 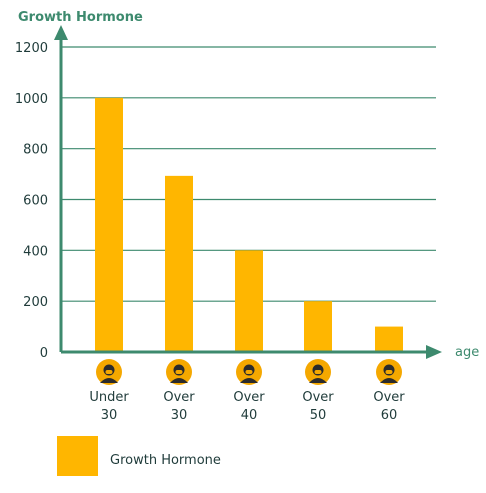 What do you see at coordinates (35, 201) in the screenshot?
I see `y-tick-label: 600` at bounding box center [35, 201].